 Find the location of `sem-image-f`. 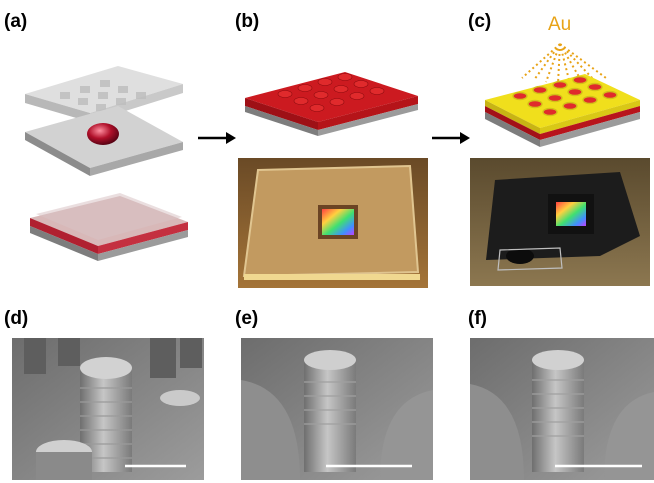

sem-image-f is located at coordinates (562, 409).